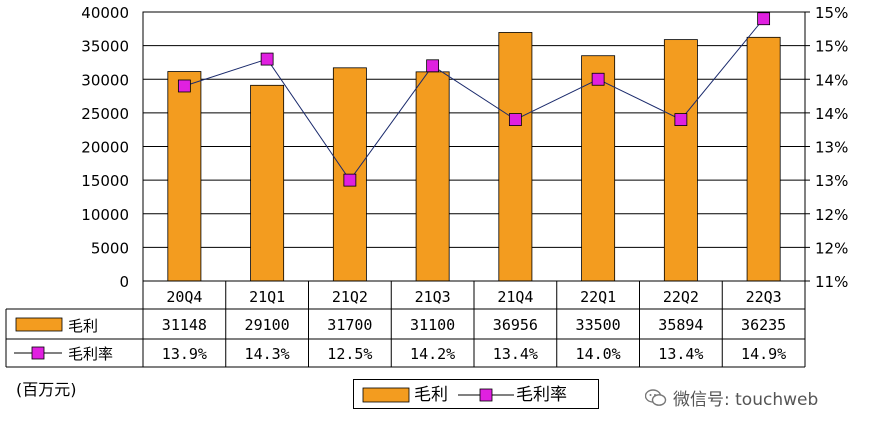 Image resolution: width=871 pixels, height=434 pixels. I want to click on table-cell-rate: 14.9%, so click(763, 354).